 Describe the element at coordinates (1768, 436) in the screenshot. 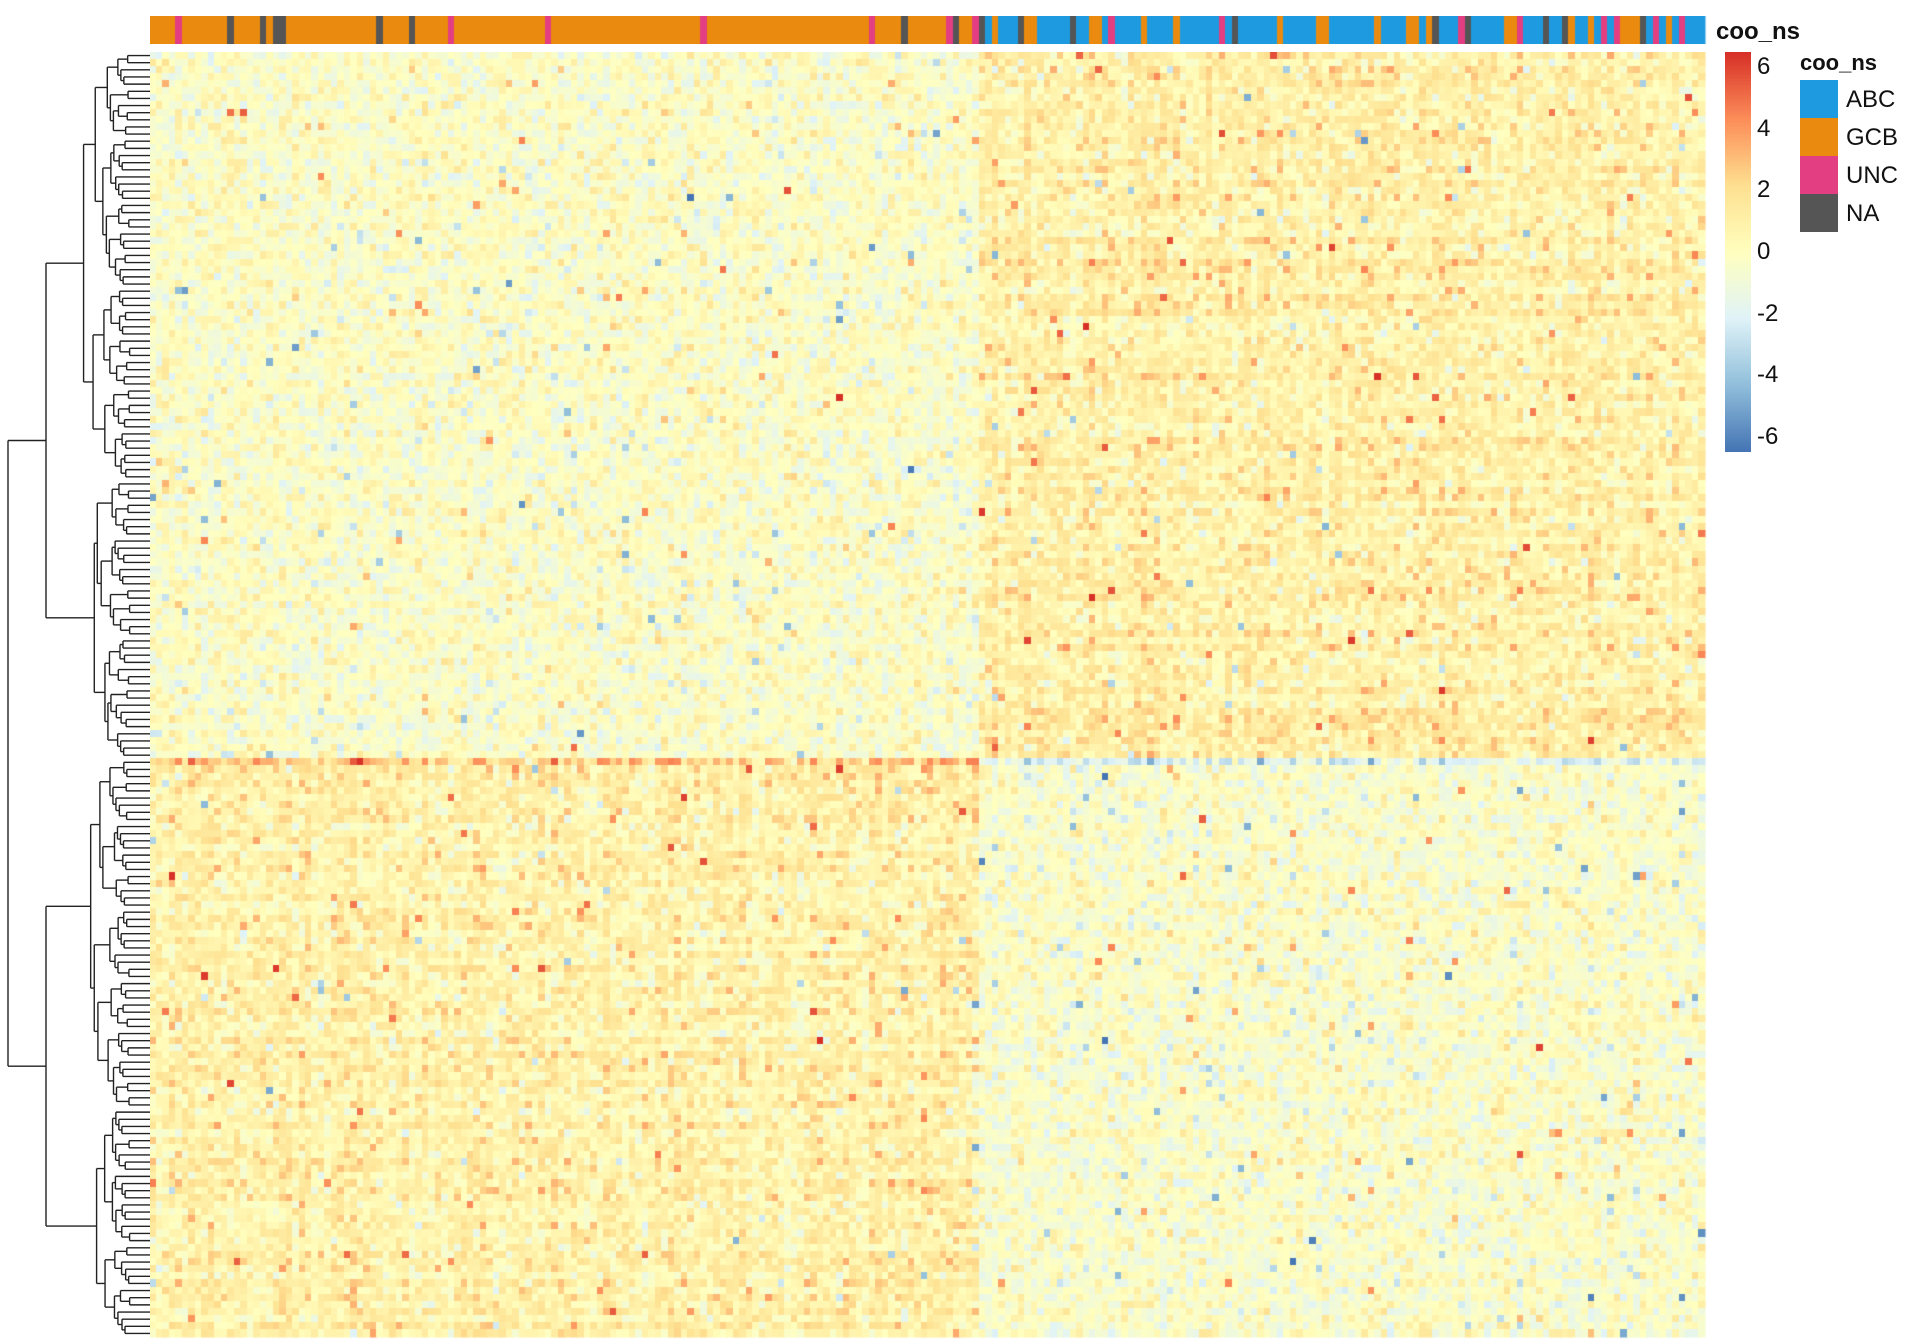

I see `color-scale-tick-label: -6` at that location.